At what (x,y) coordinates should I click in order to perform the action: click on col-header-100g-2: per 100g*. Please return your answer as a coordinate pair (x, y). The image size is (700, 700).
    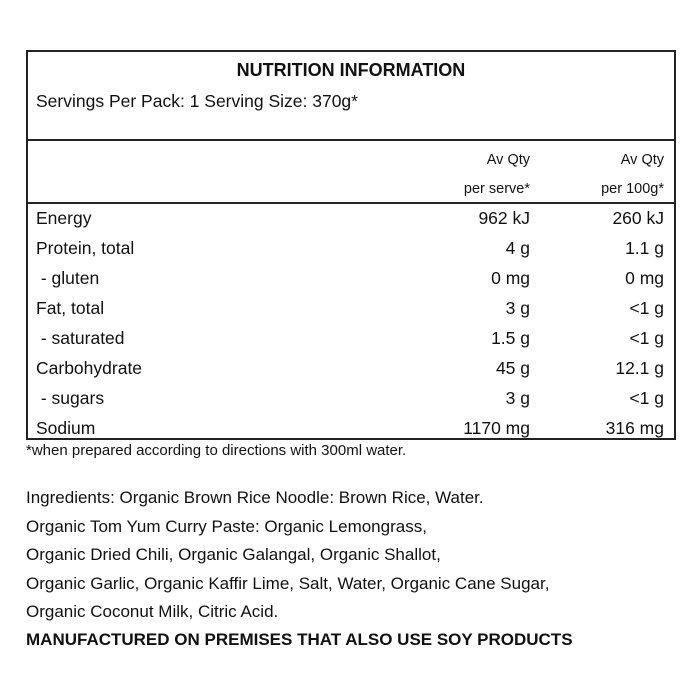
    Looking at the image, I should click on (632, 189).